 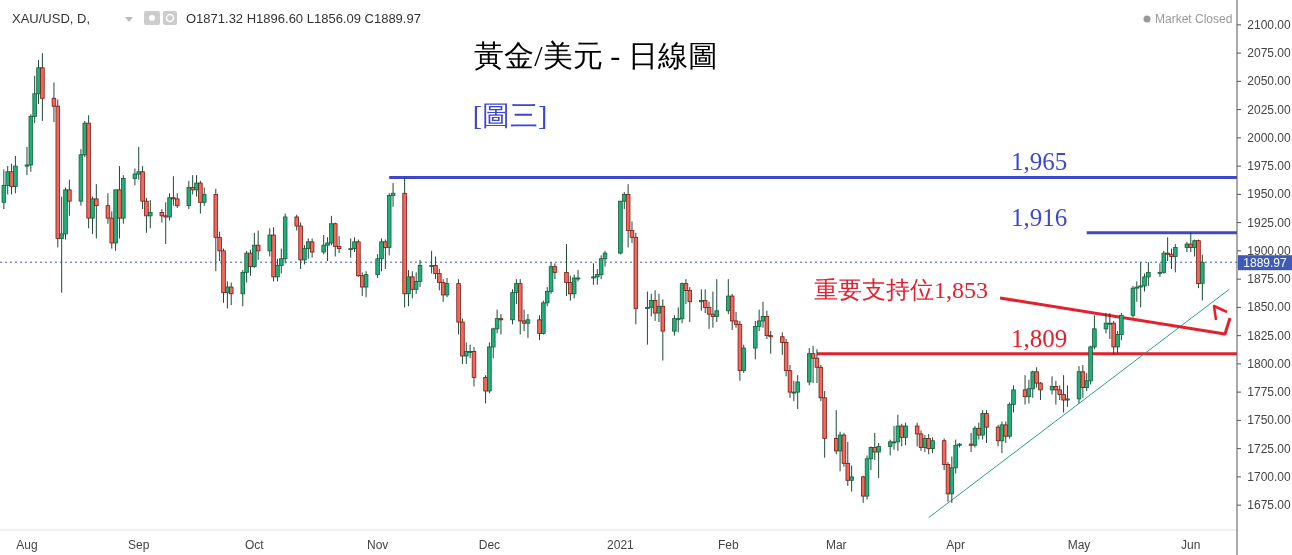 I want to click on series-label: 1,809, so click(x=1039, y=338).